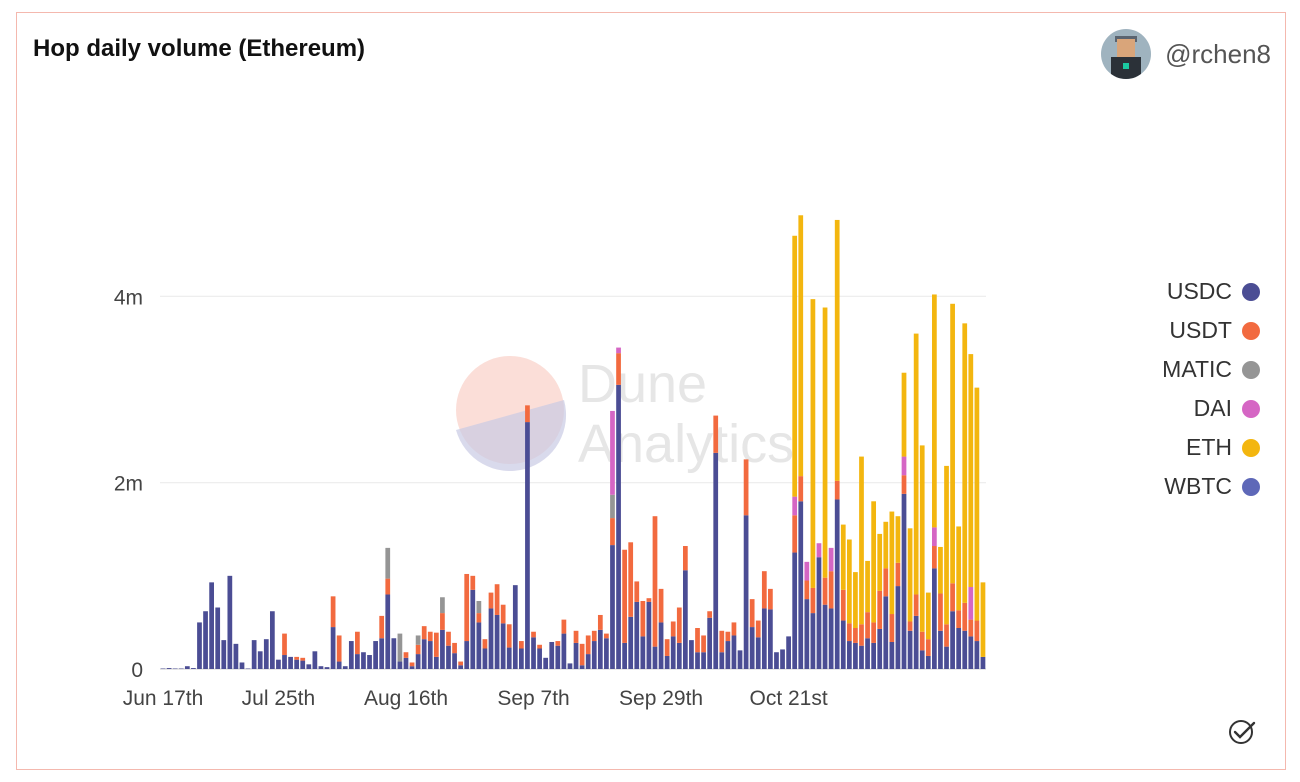 The image size is (1300, 782). I want to click on author-badge: @rchen8, so click(1186, 54).